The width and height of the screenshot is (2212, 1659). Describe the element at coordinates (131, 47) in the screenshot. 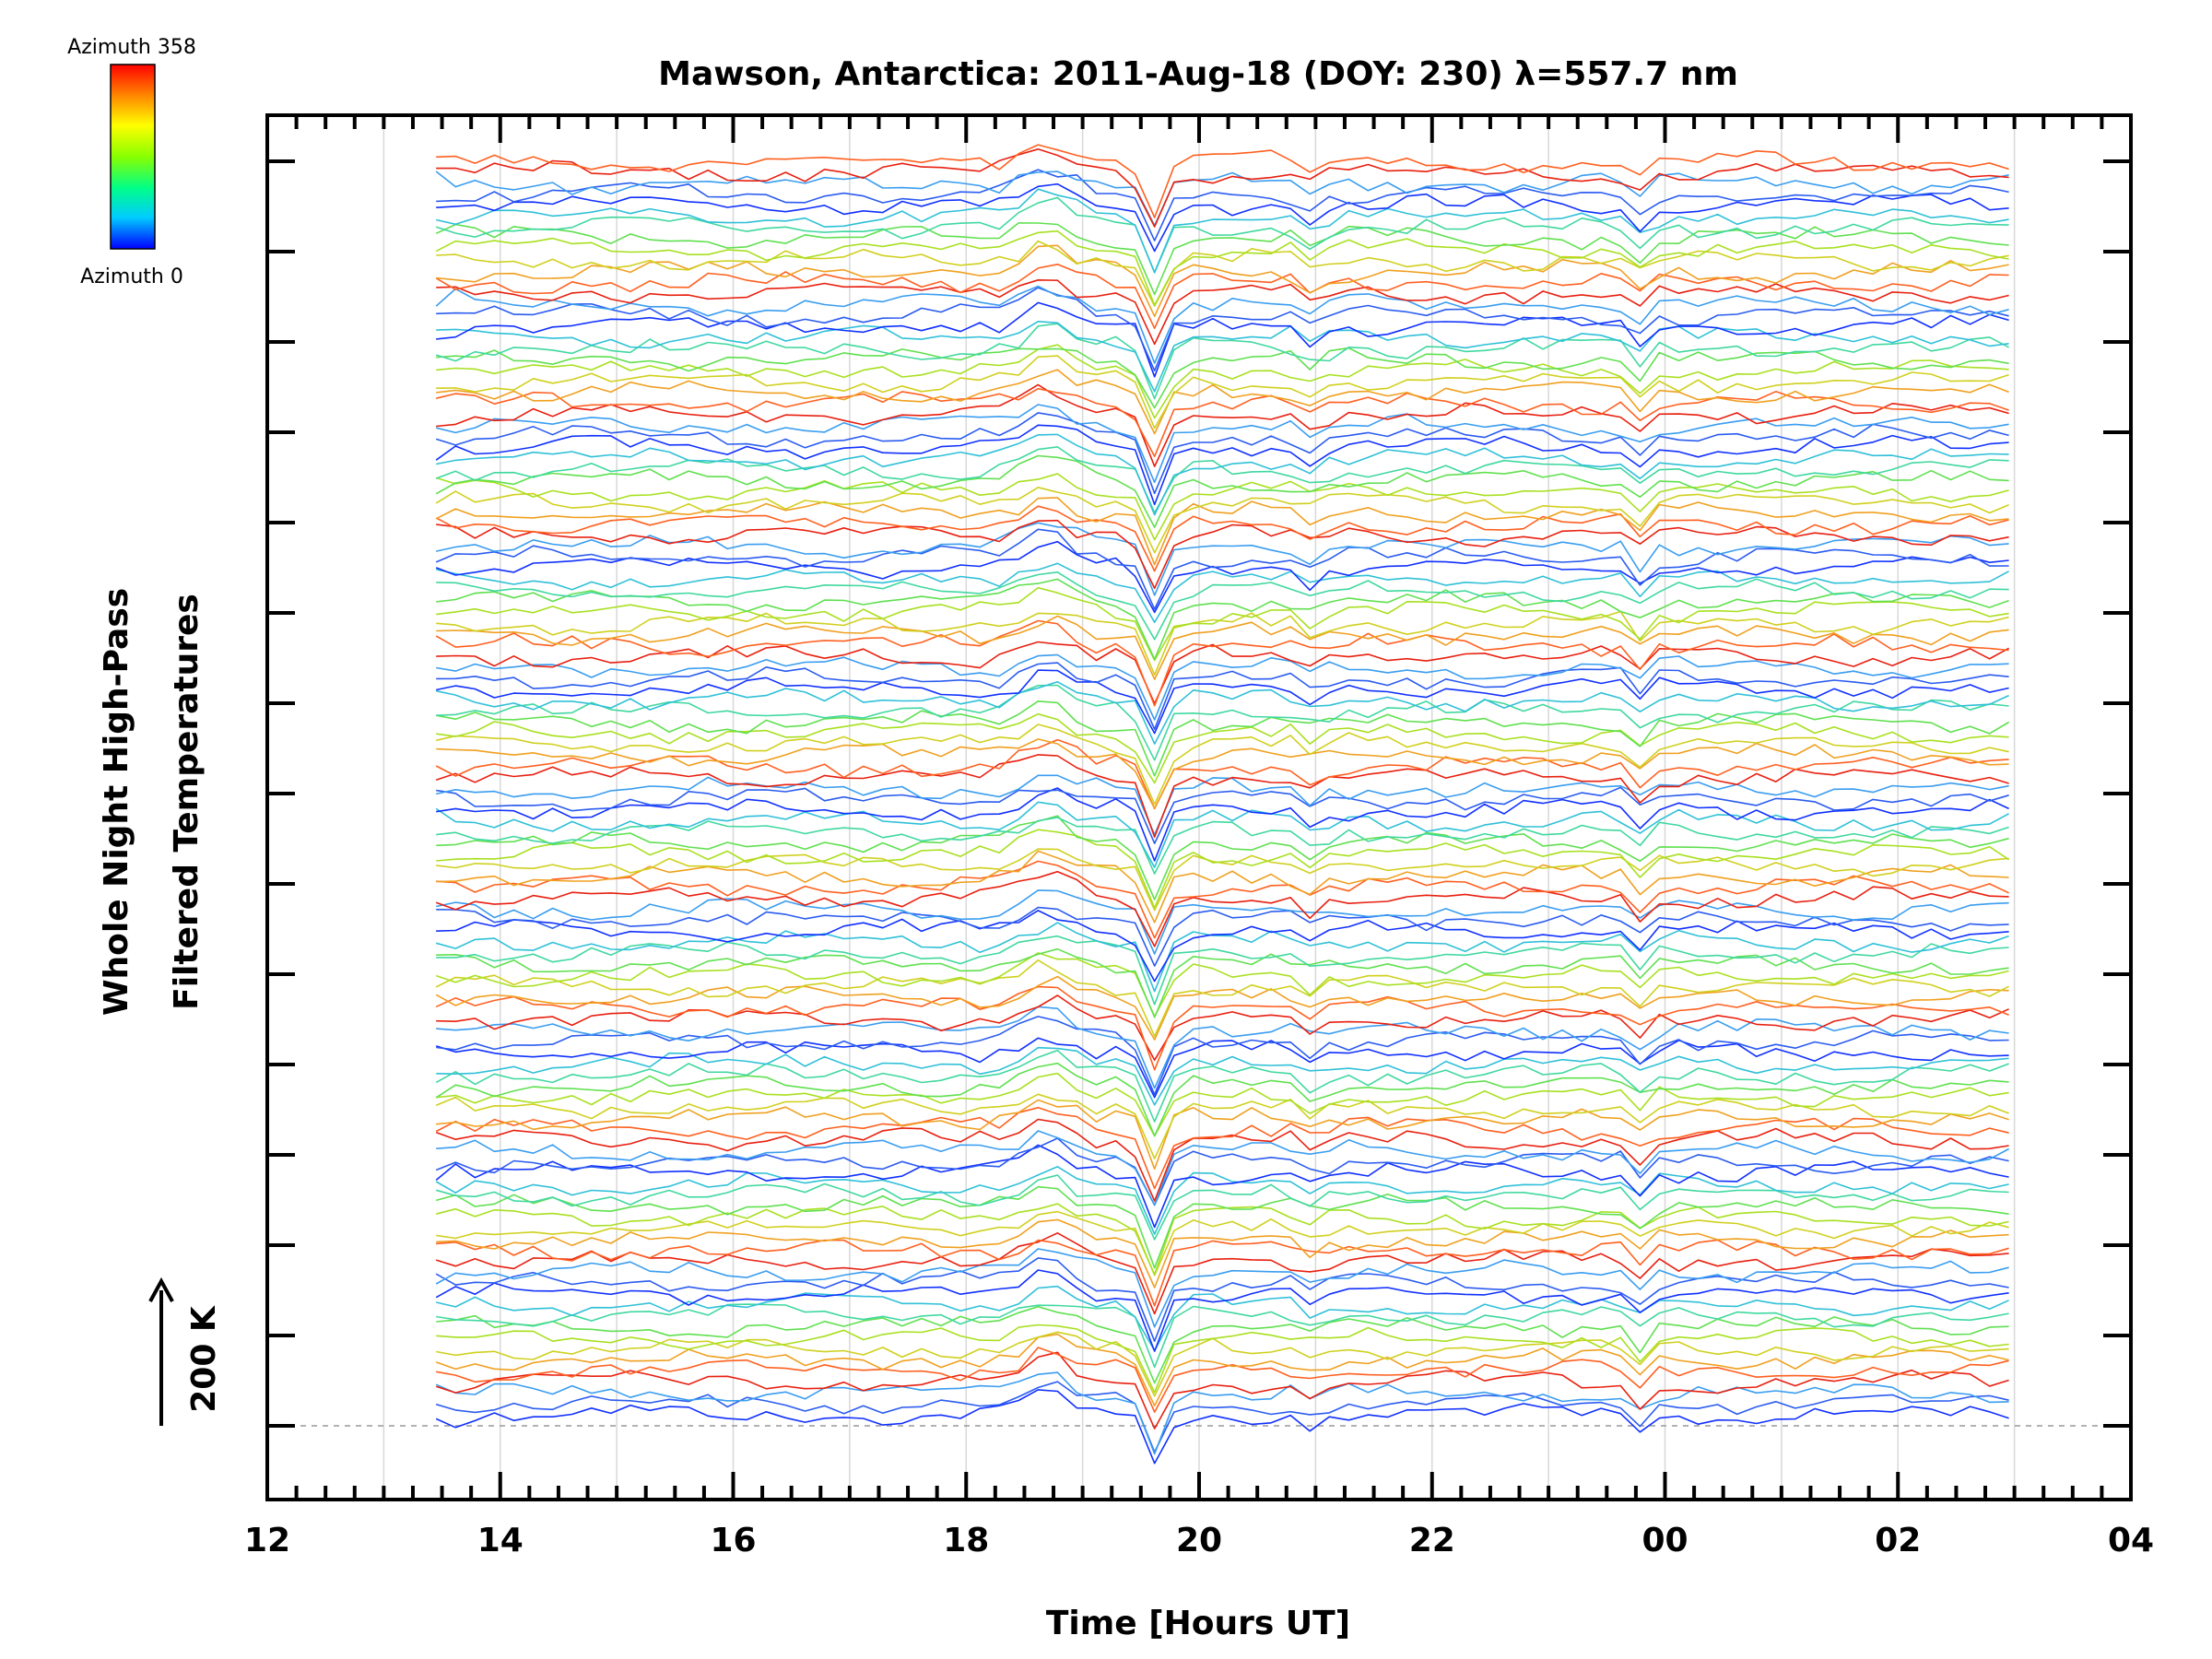

I see `colorbar-top-label: Azimuth 358` at that location.